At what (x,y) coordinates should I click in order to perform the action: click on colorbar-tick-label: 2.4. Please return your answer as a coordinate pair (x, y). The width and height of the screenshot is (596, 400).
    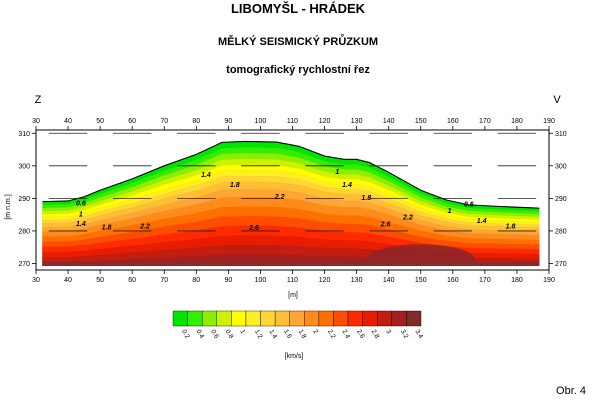
    Looking at the image, I should click on (345, 335).